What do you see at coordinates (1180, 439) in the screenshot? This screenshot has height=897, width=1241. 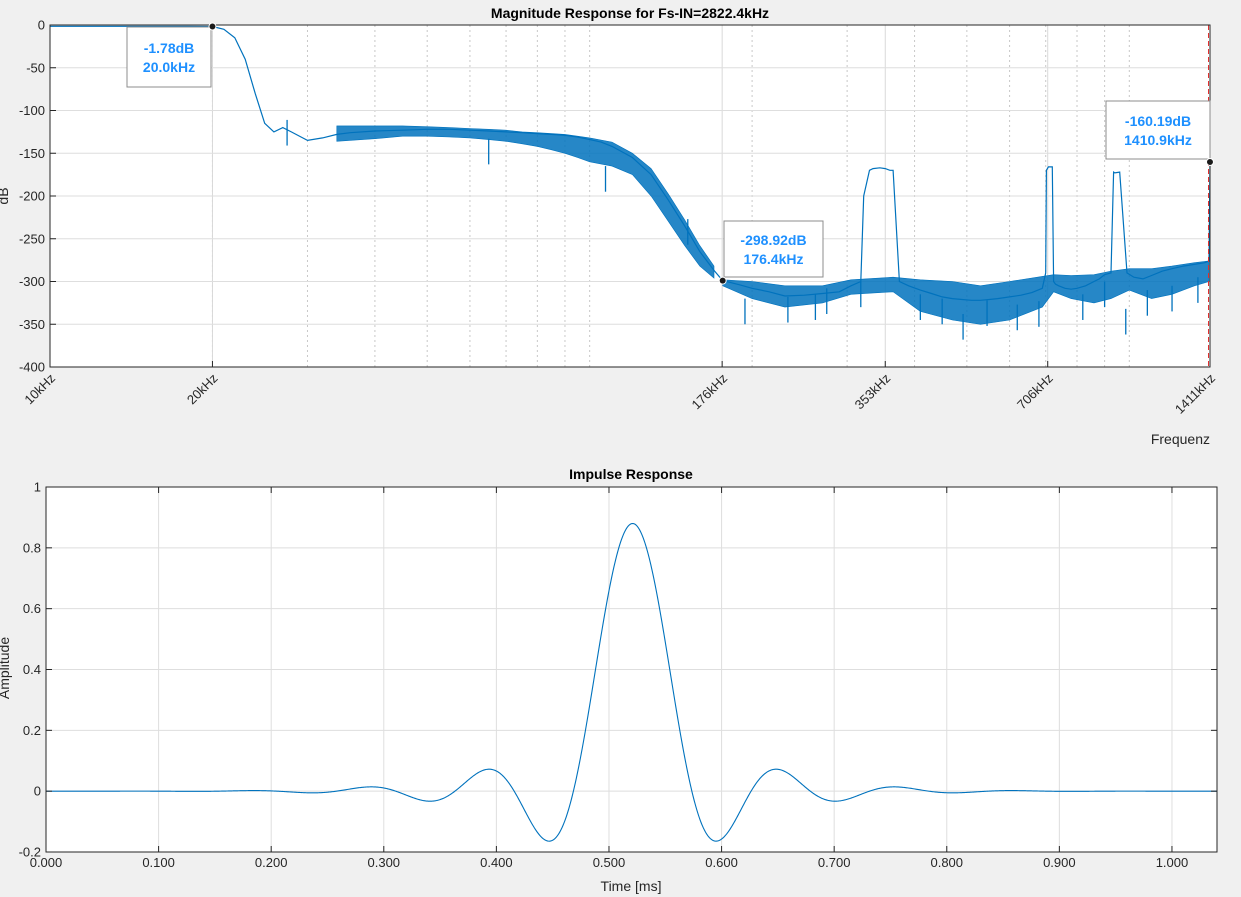 I see `magnitude-x-label: Frequenz` at bounding box center [1180, 439].